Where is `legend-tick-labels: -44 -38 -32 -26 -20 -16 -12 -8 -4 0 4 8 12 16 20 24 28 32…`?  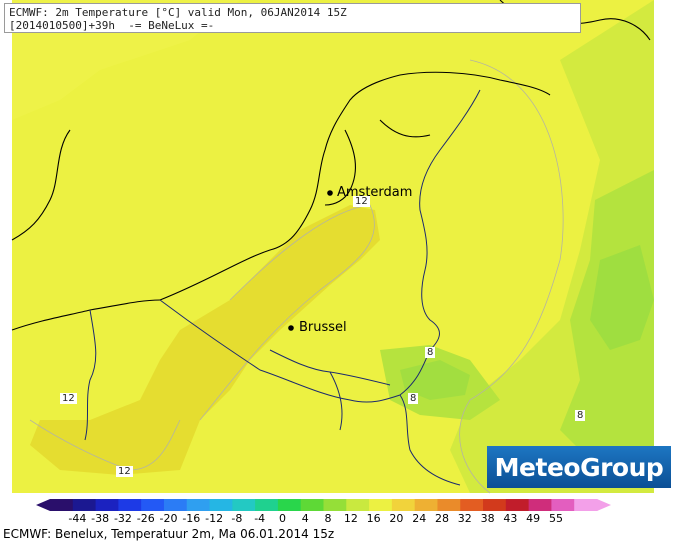 legend-tick-labels: -44 -38 -32 -26 -20 -16 -12 -8 -4 0 4 8 12 16 20 24 28 32… is located at coordinates (345, 519).